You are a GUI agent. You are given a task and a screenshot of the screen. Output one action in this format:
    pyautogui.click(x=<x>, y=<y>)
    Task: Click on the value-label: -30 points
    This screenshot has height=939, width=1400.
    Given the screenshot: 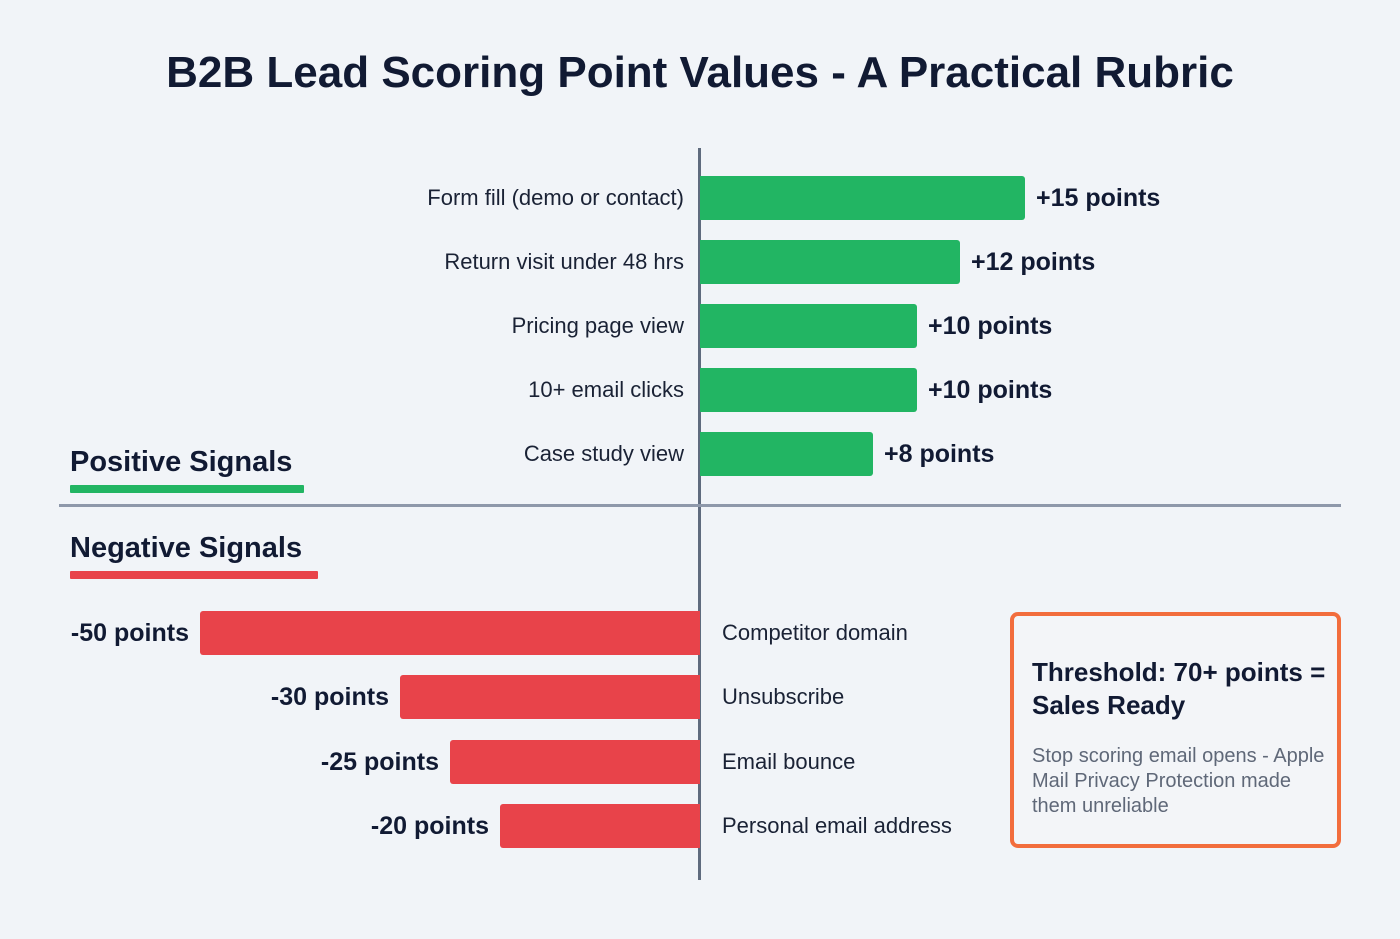 What is the action you would take?
    pyautogui.click(x=329, y=697)
    